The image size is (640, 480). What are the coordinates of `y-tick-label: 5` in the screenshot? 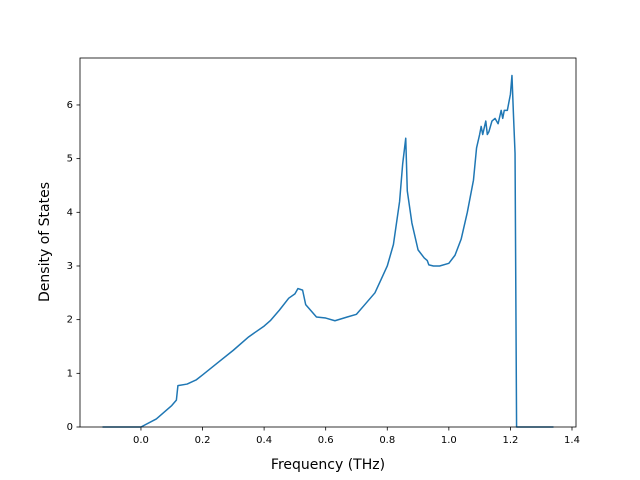 It's located at (70, 159).